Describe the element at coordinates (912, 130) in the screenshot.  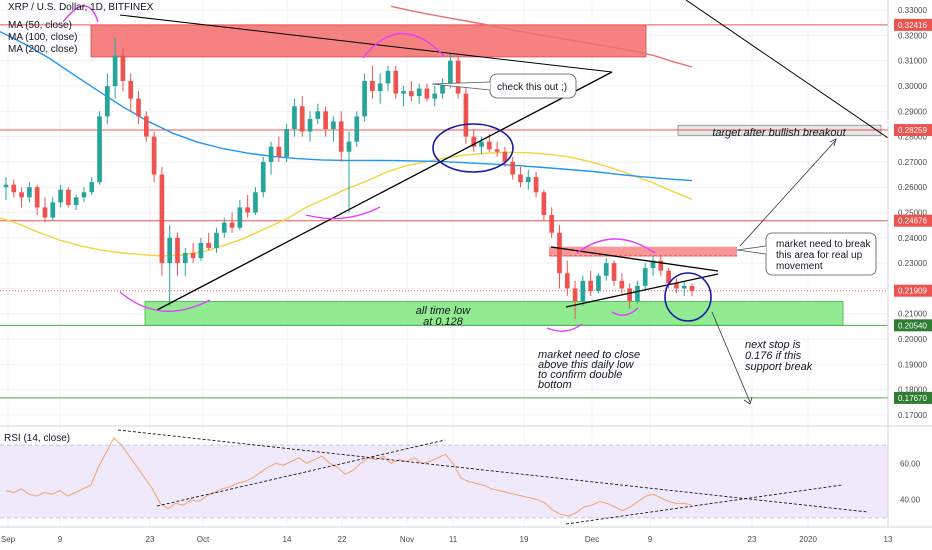
I see `price-tag-label: 0.28259` at that location.